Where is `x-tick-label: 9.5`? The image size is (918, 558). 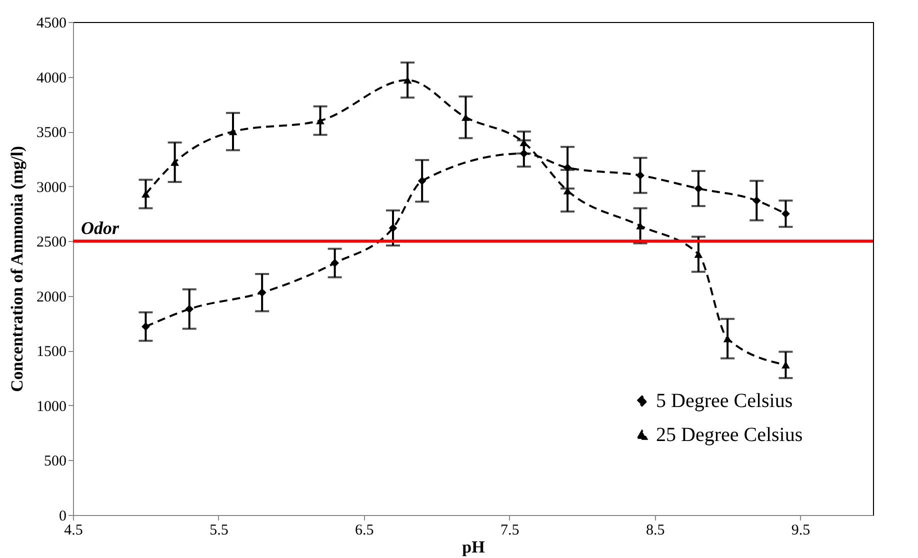
x-tick-label: 9.5 is located at coordinates (800, 530).